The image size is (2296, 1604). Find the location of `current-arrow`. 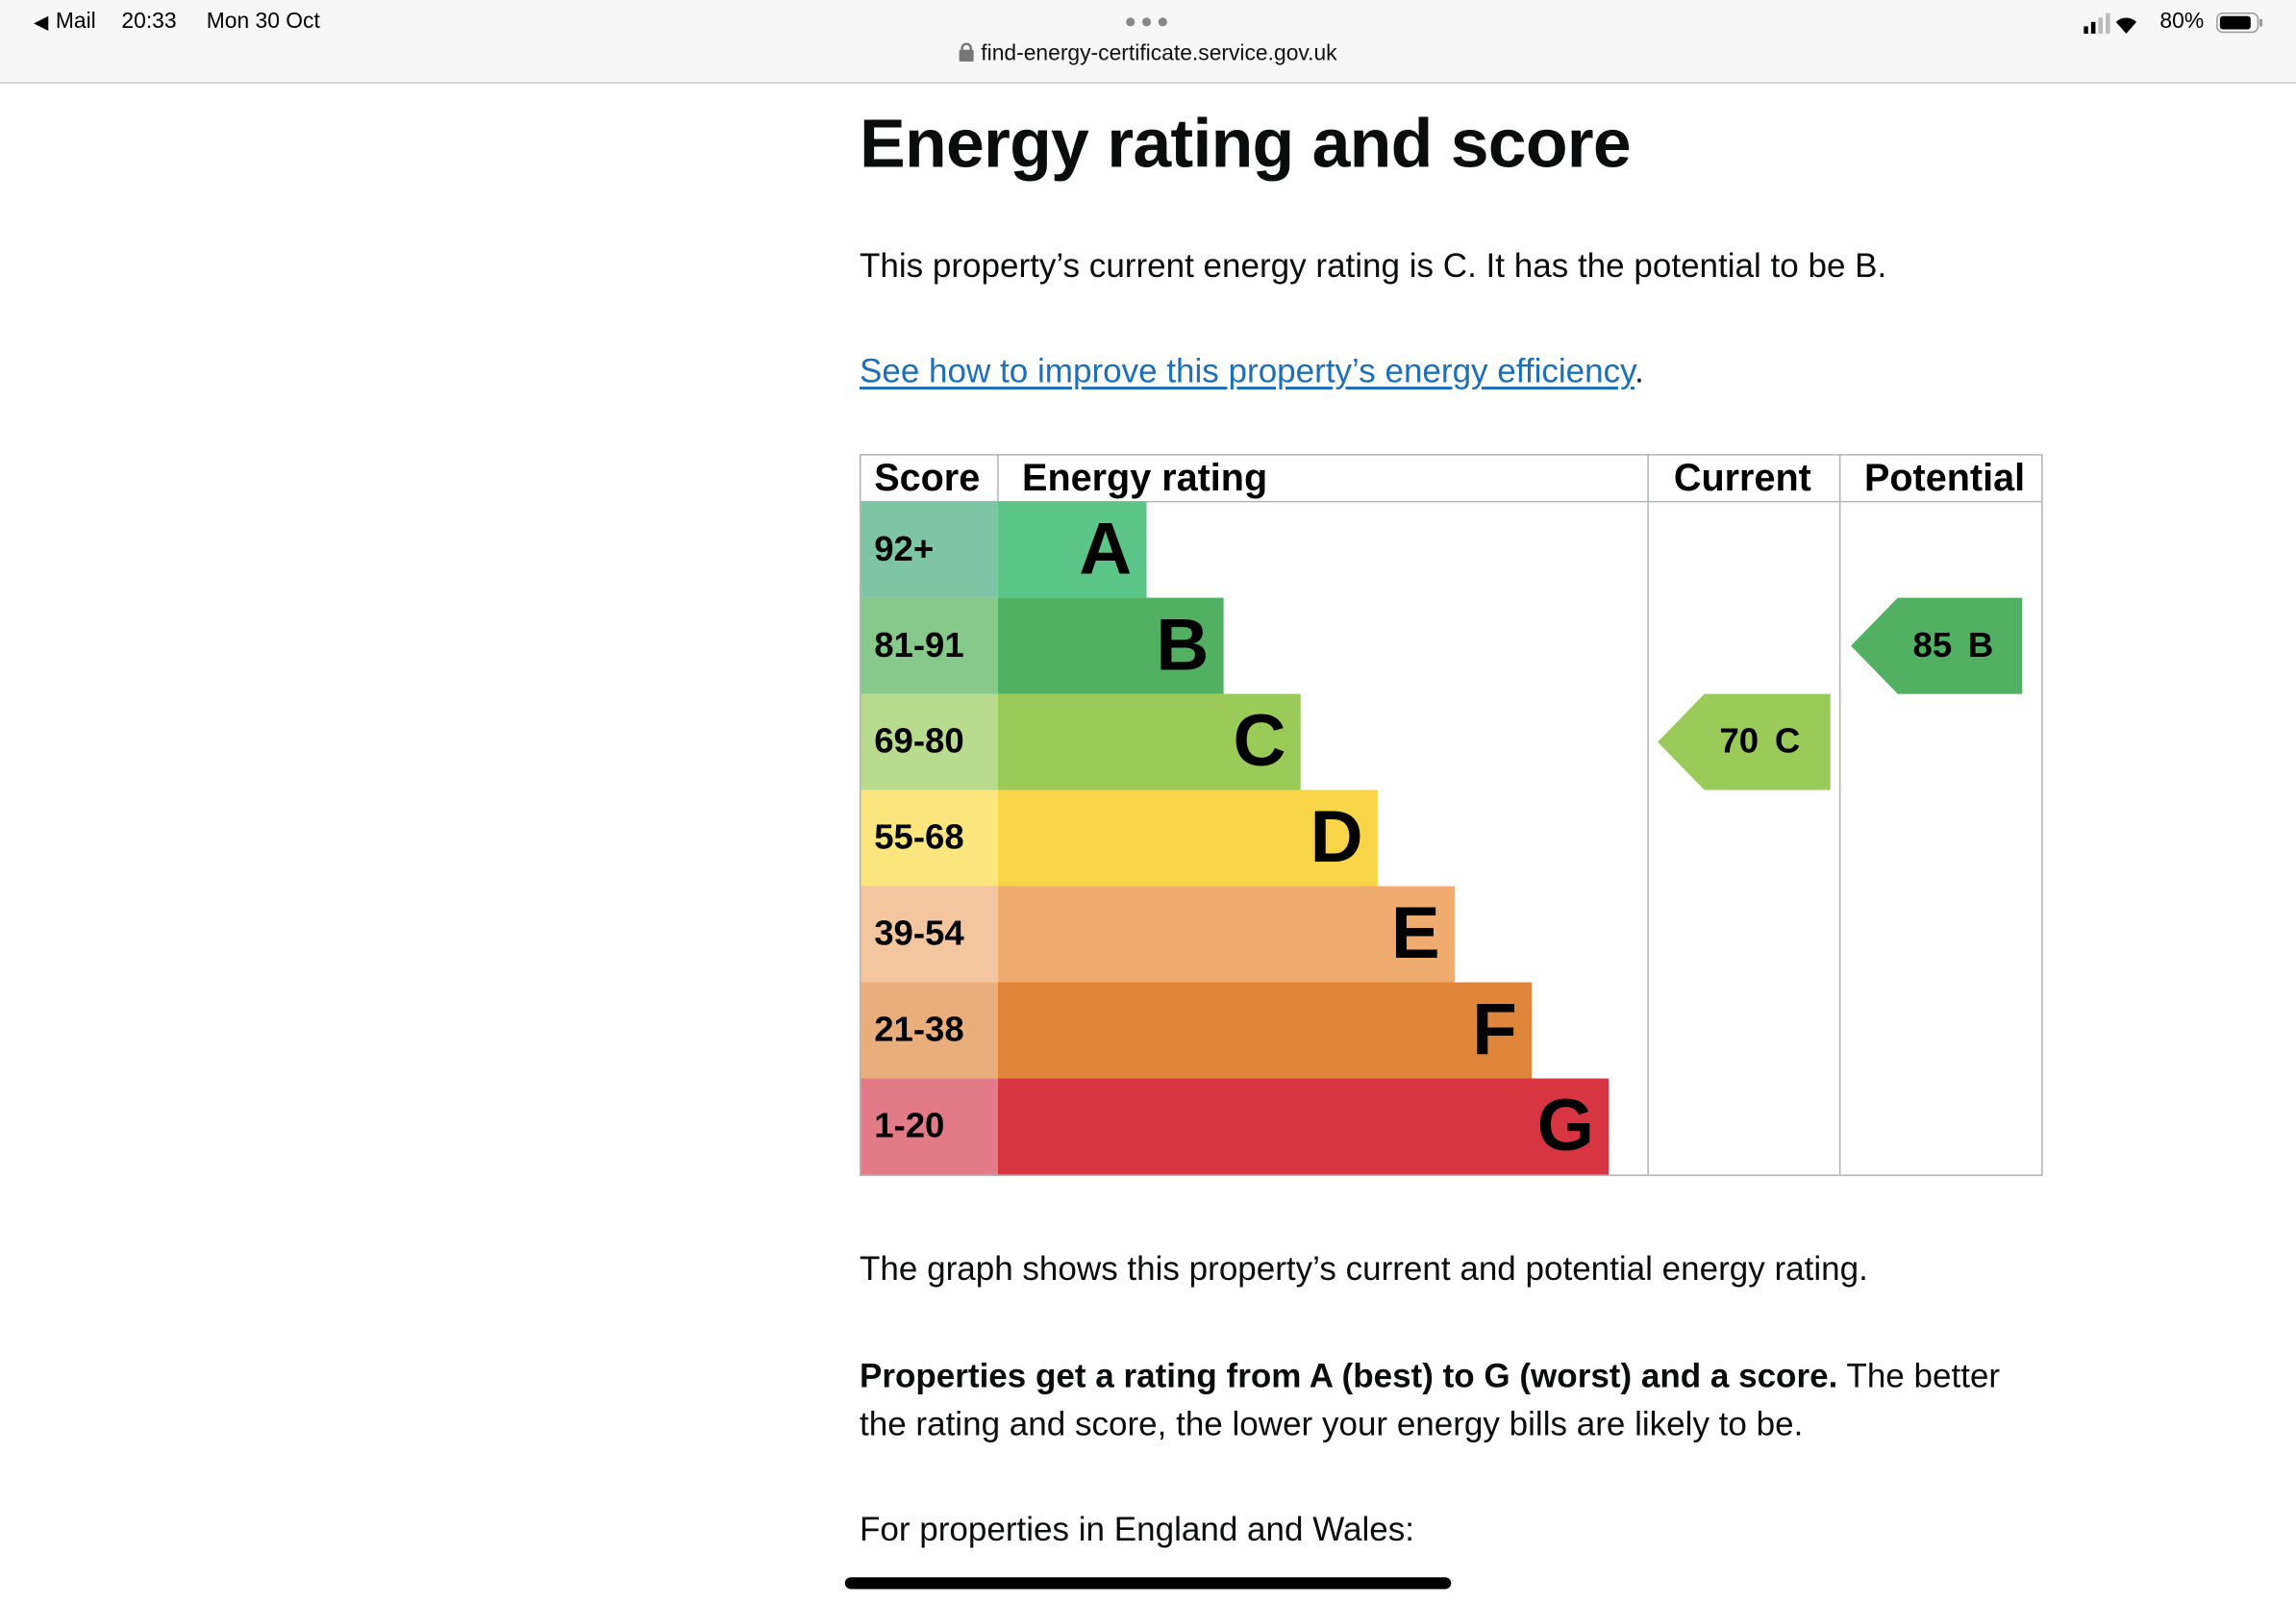

current-arrow is located at coordinates (1744, 741).